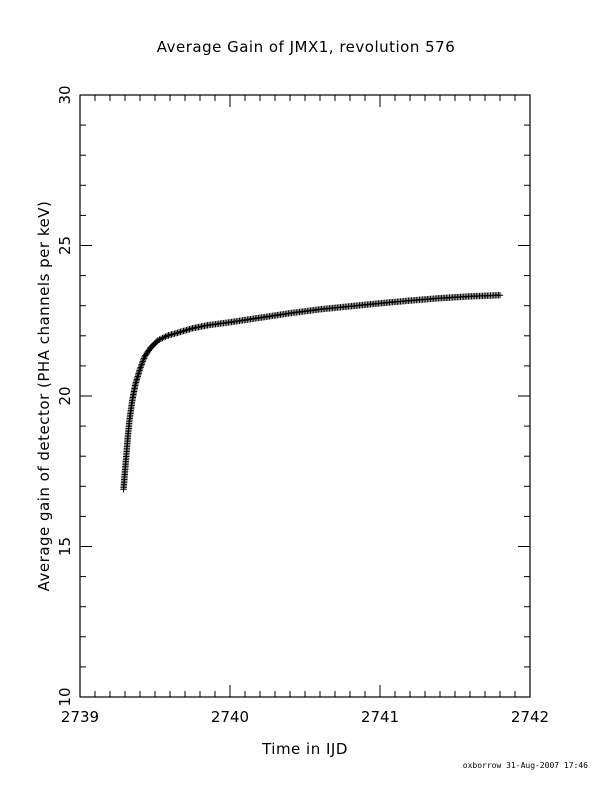 The height and width of the screenshot is (792, 612). I want to click on y-tick-label: 25, so click(65, 245).